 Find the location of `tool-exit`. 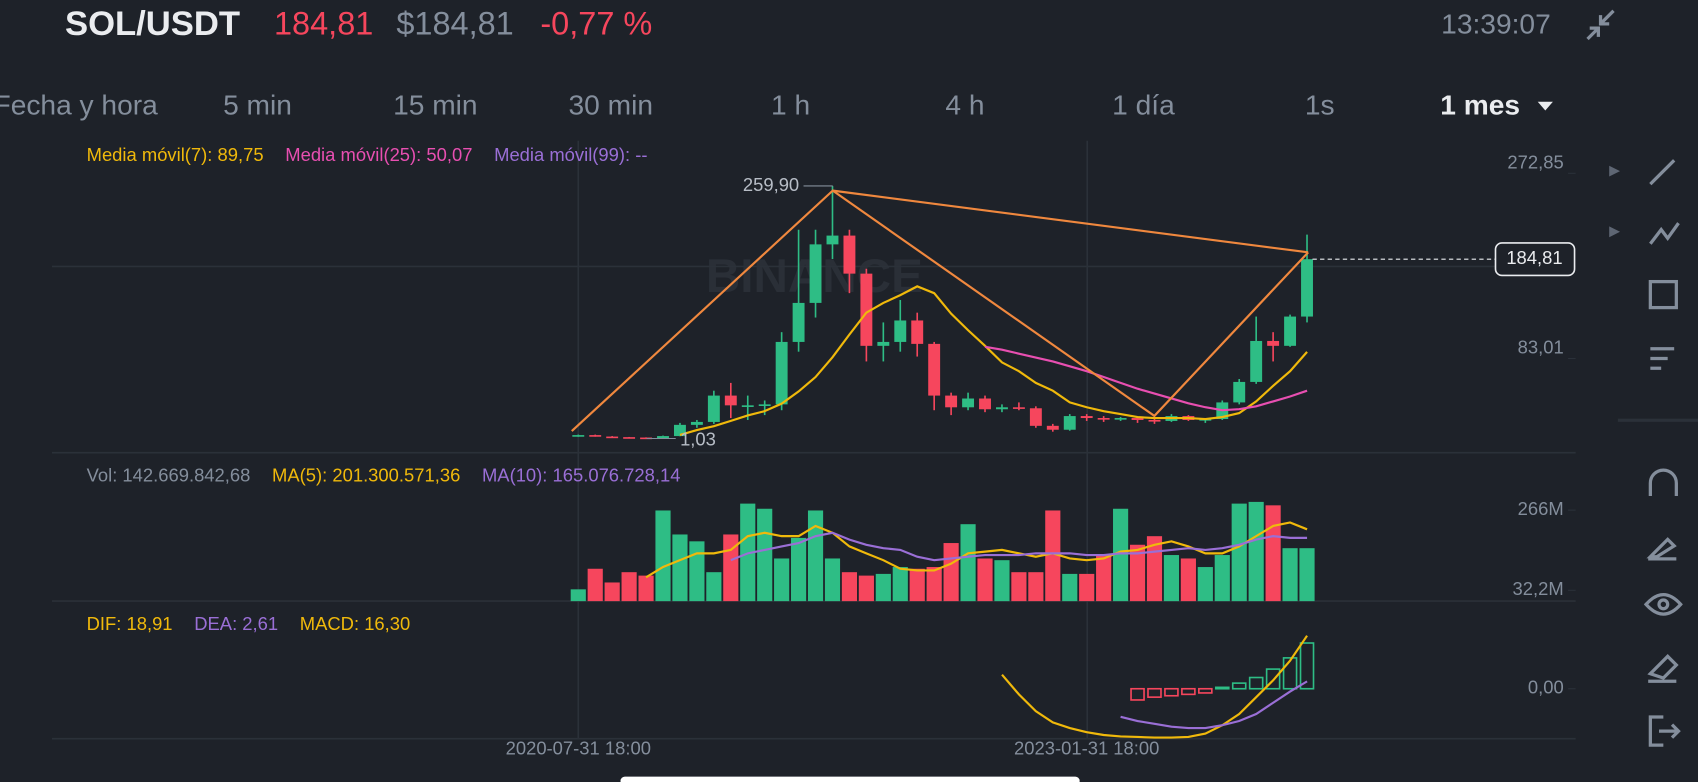

tool-exit is located at coordinates (1664, 731).